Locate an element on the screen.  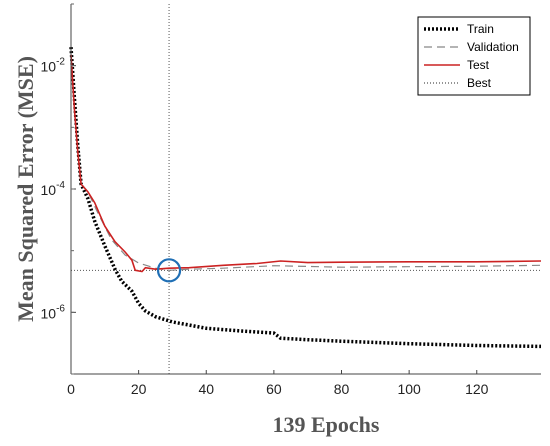
x-tick-label: 120 is located at coordinates (477, 389).